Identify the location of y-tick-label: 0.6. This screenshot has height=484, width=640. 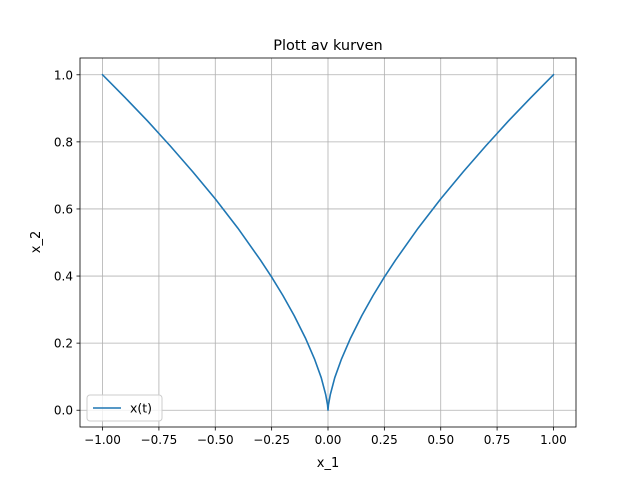
(63, 209).